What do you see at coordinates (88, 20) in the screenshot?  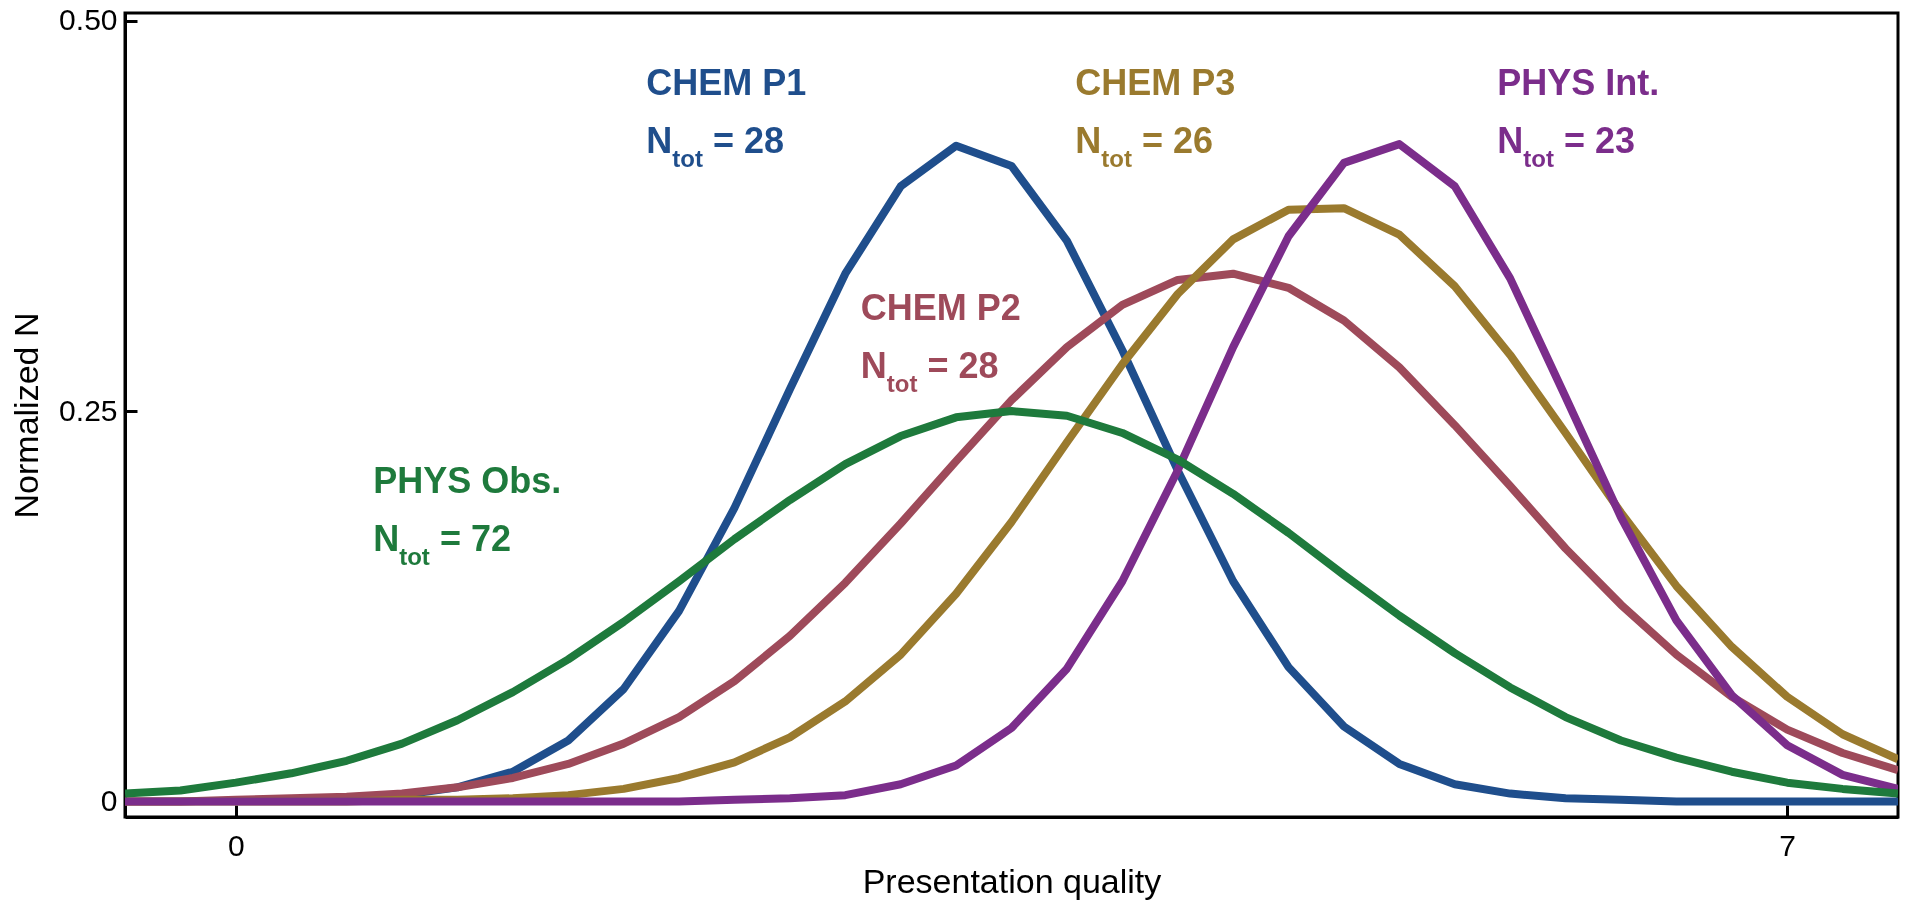 I see `y-tick-label: 0.50` at bounding box center [88, 20].